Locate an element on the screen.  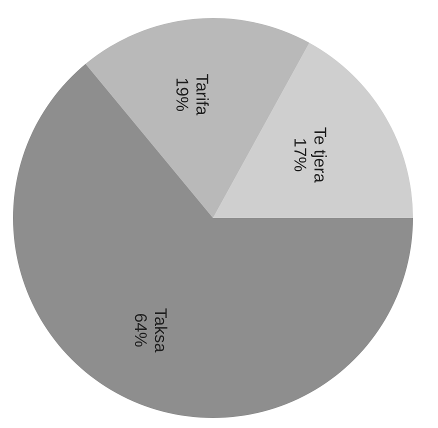
data-label: 17% is located at coordinates (300, 155).